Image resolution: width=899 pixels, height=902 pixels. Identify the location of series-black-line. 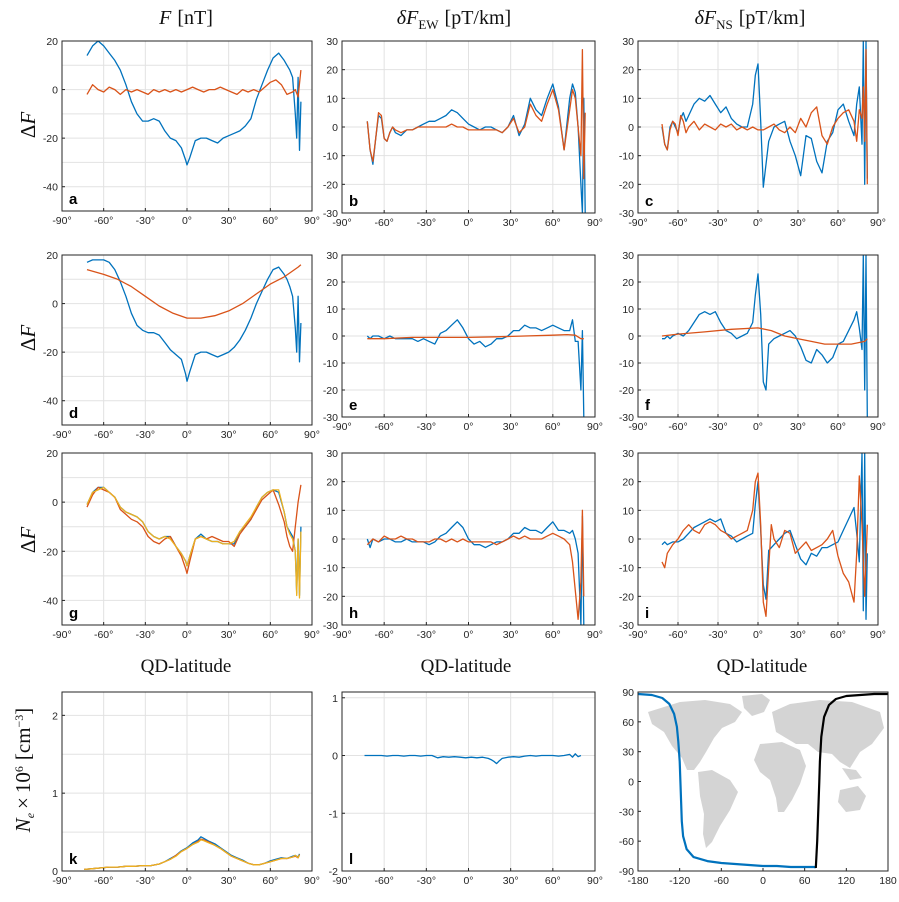
(851, 780).